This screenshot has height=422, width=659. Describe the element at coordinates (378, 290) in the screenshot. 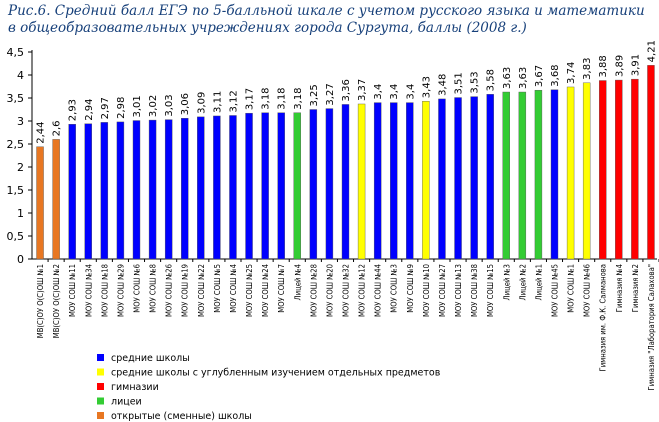

I see `category-label: МОУ СОШ №44` at that location.